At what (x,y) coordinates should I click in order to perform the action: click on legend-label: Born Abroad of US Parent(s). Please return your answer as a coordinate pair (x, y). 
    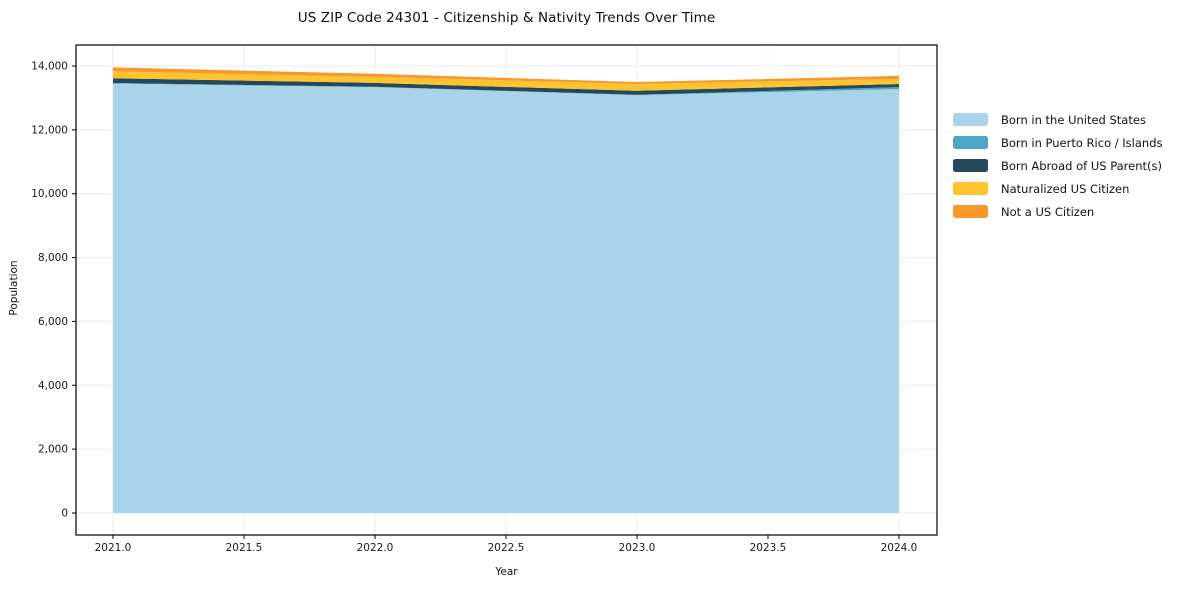
    Looking at the image, I should click on (1081, 165).